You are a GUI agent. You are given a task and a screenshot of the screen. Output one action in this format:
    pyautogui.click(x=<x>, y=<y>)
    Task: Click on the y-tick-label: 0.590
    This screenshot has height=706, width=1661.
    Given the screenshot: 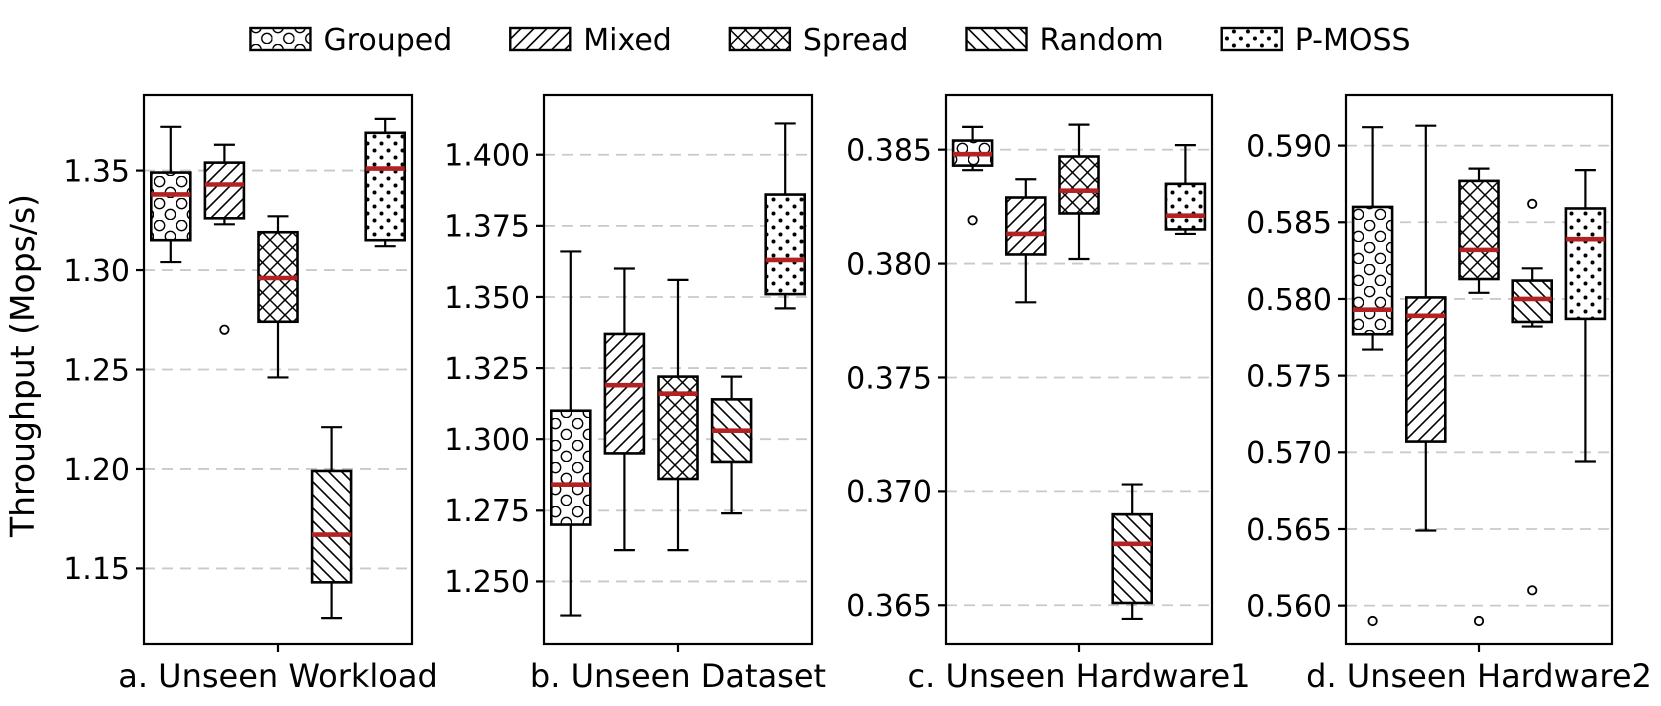 What is the action you would take?
    pyautogui.click(x=1289, y=146)
    